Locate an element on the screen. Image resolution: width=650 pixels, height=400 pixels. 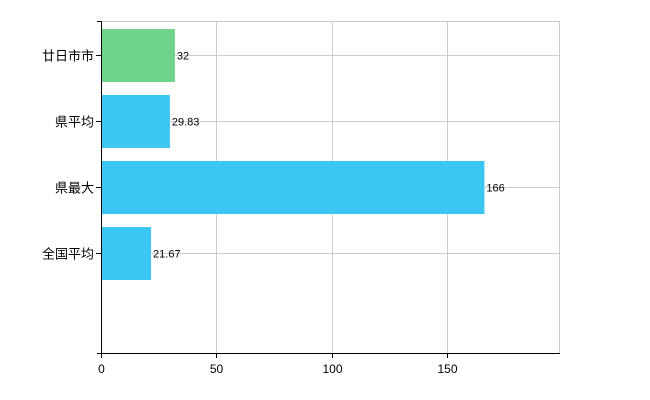
category-label-1: 県平均 is located at coordinates (74, 123).